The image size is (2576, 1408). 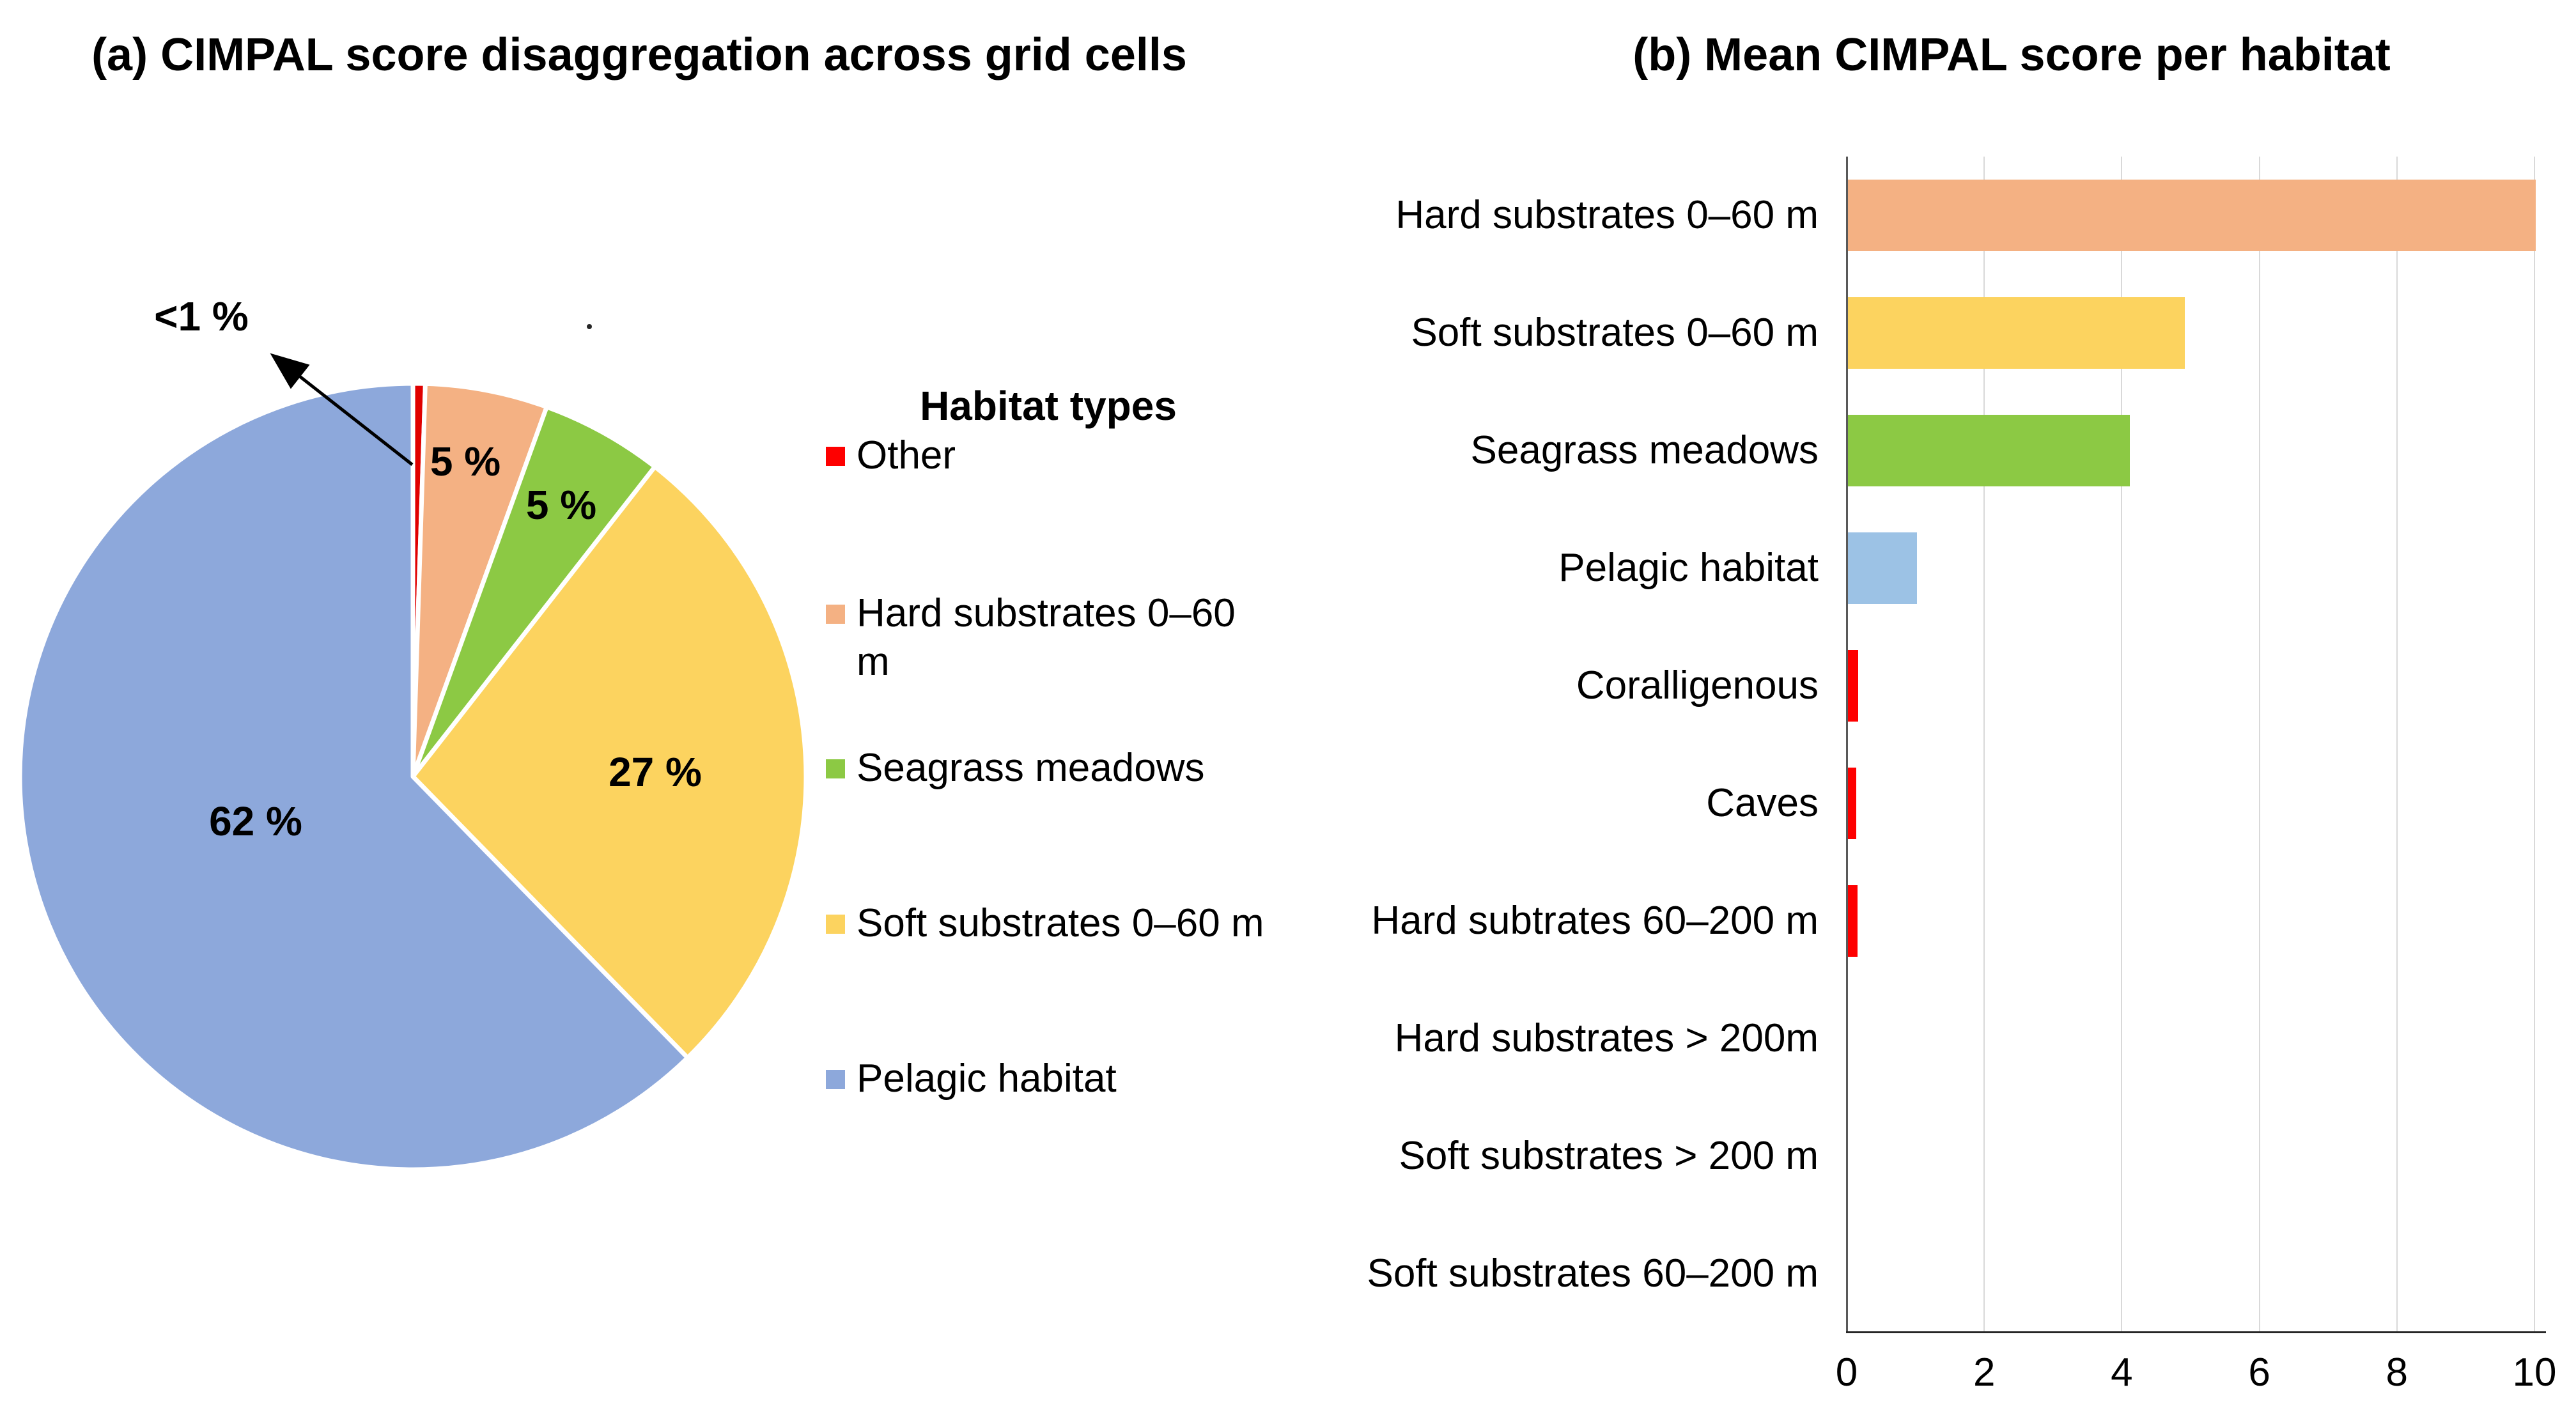 What do you see at coordinates (1688, 568) in the screenshot?
I see `bar-label-pelagic-habitat: Pelagic habitat` at bounding box center [1688, 568].